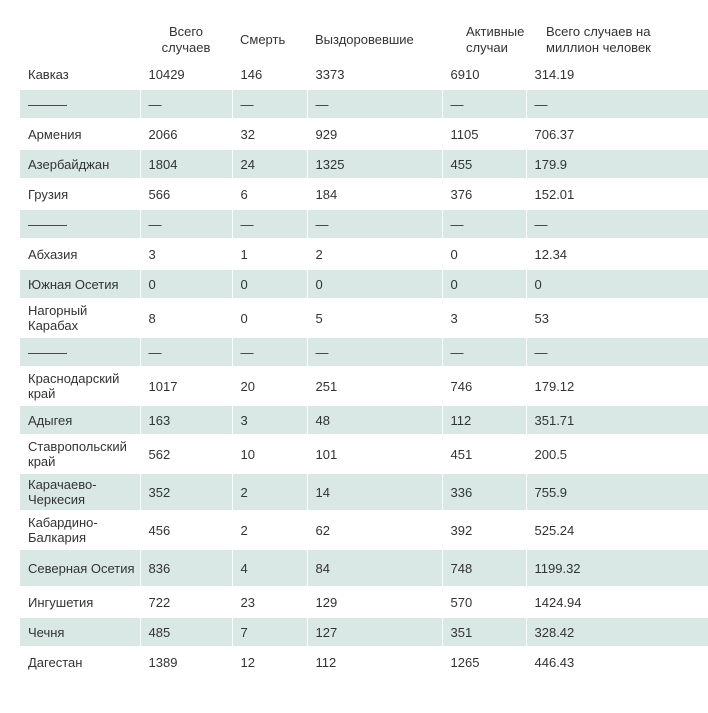 Image resolution: width=708 pixels, height=713 pixels. What do you see at coordinates (186, 419) in the screenshot?
I see `cell-total-cases: 163` at bounding box center [186, 419].